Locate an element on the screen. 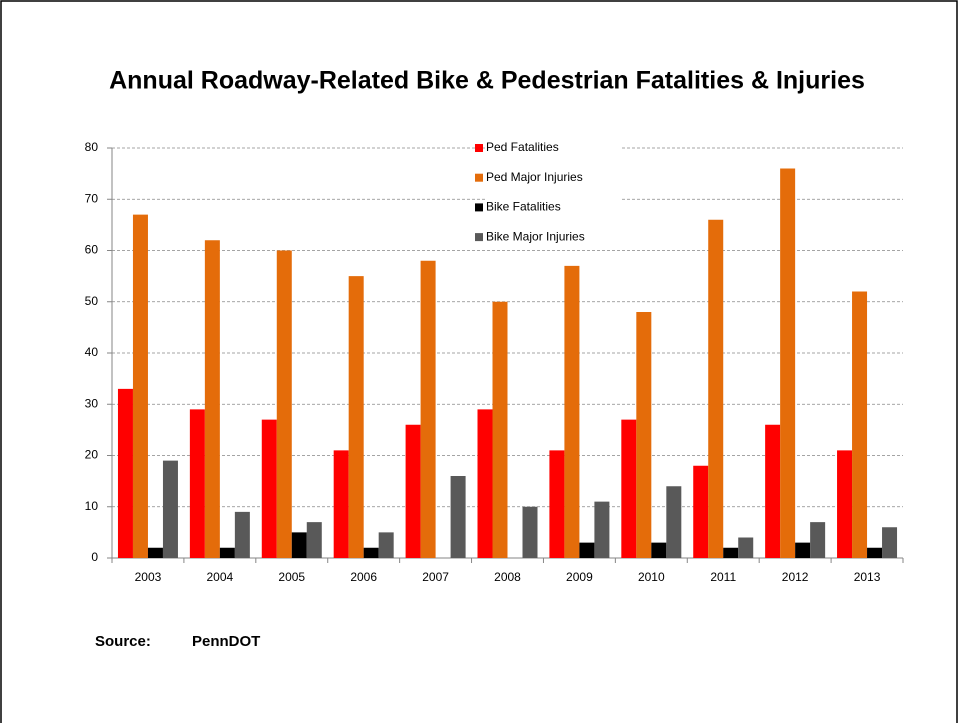  y-tick-label: 10 is located at coordinates (92, 506).